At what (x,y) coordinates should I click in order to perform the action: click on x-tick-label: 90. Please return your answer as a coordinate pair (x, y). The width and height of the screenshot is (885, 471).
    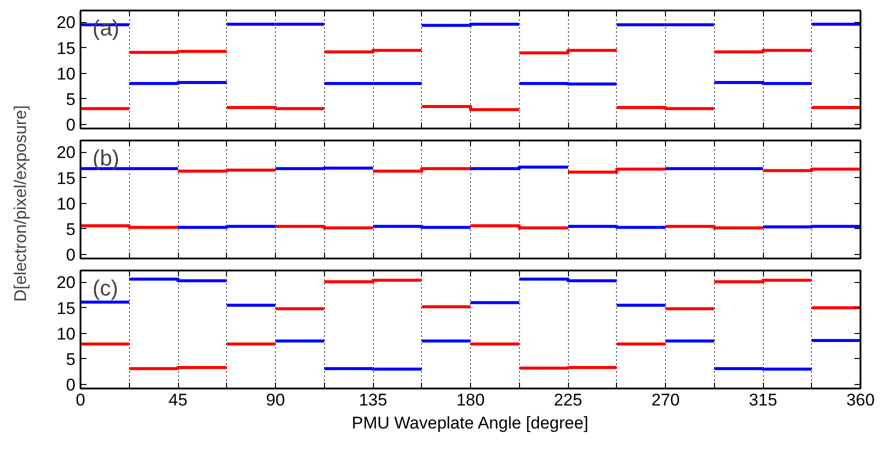
    Looking at the image, I should click on (275, 400).